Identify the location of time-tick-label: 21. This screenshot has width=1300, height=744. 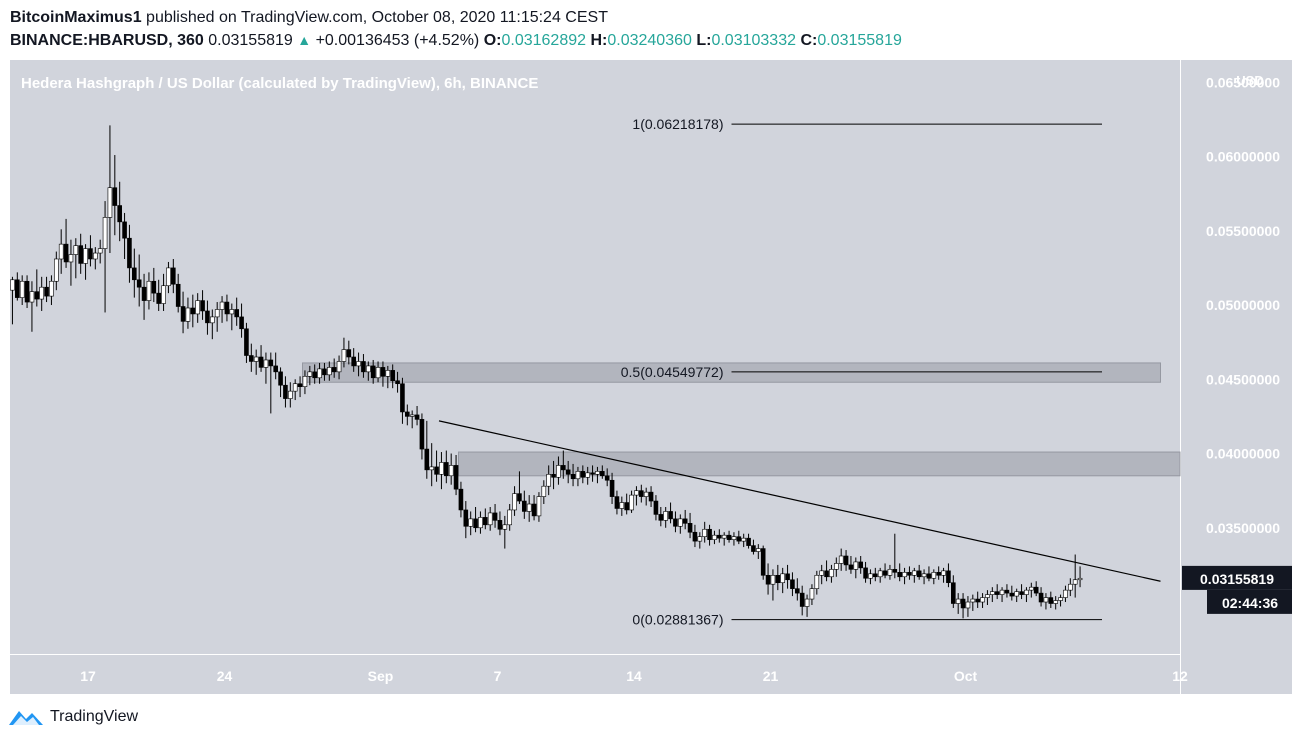
(771, 676).